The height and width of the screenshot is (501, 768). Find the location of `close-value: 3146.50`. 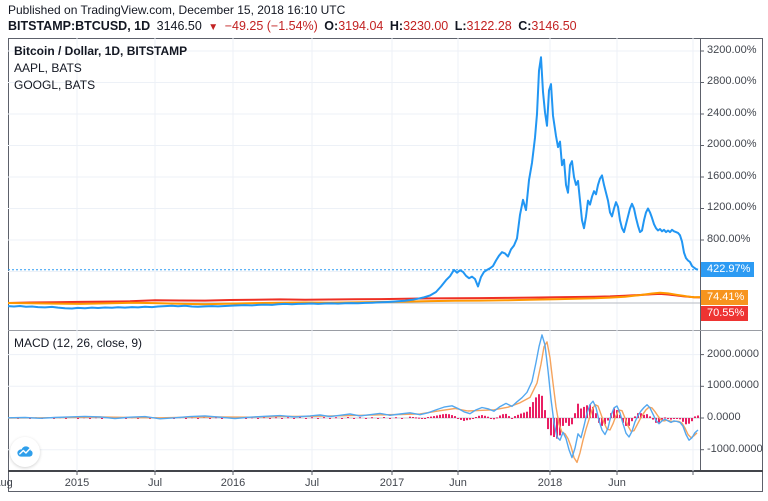

close-value: 3146.50 is located at coordinates (554, 26).